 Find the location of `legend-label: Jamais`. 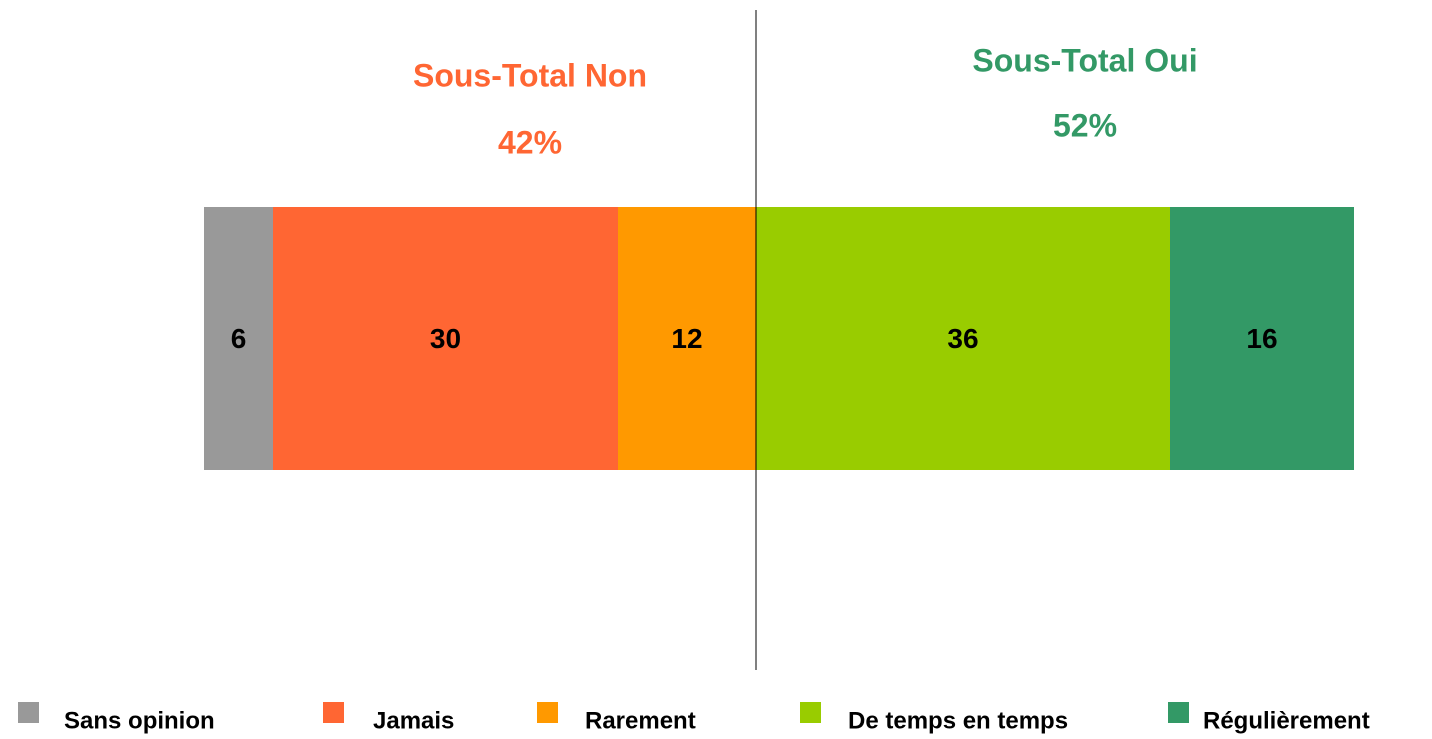

legend-label: Jamais is located at coordinates (413, 720).